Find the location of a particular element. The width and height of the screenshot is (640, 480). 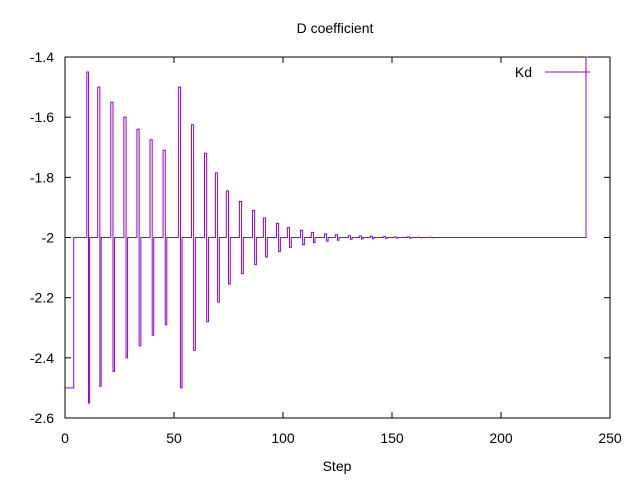

y-tick-label: -2 is located at coordinates (48, 238).